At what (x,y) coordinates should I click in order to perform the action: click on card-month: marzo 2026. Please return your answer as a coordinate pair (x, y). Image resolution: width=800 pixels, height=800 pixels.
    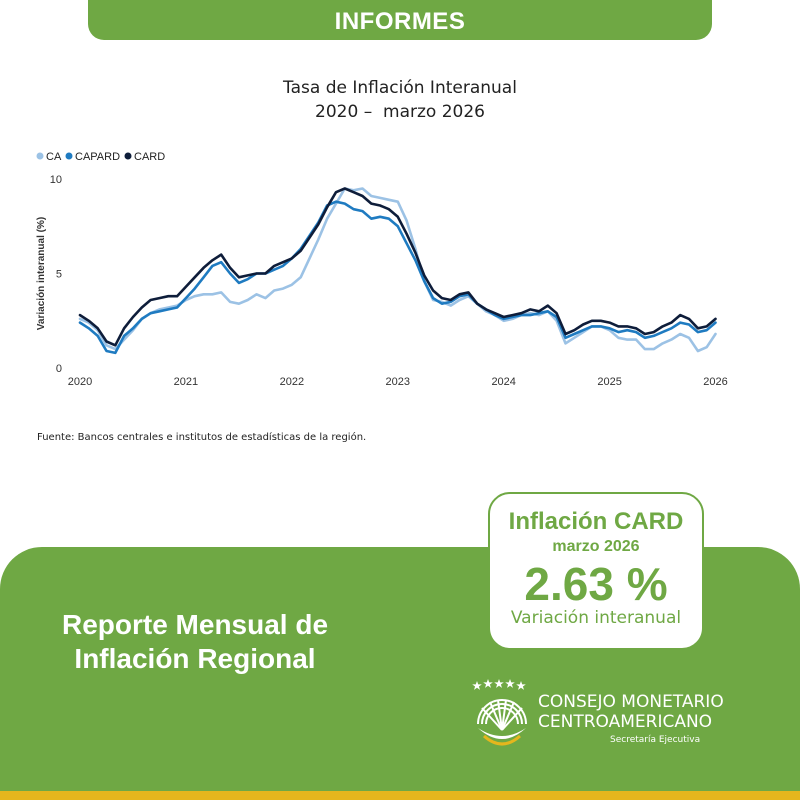
    Looking at the image, I should click on (596, 546).